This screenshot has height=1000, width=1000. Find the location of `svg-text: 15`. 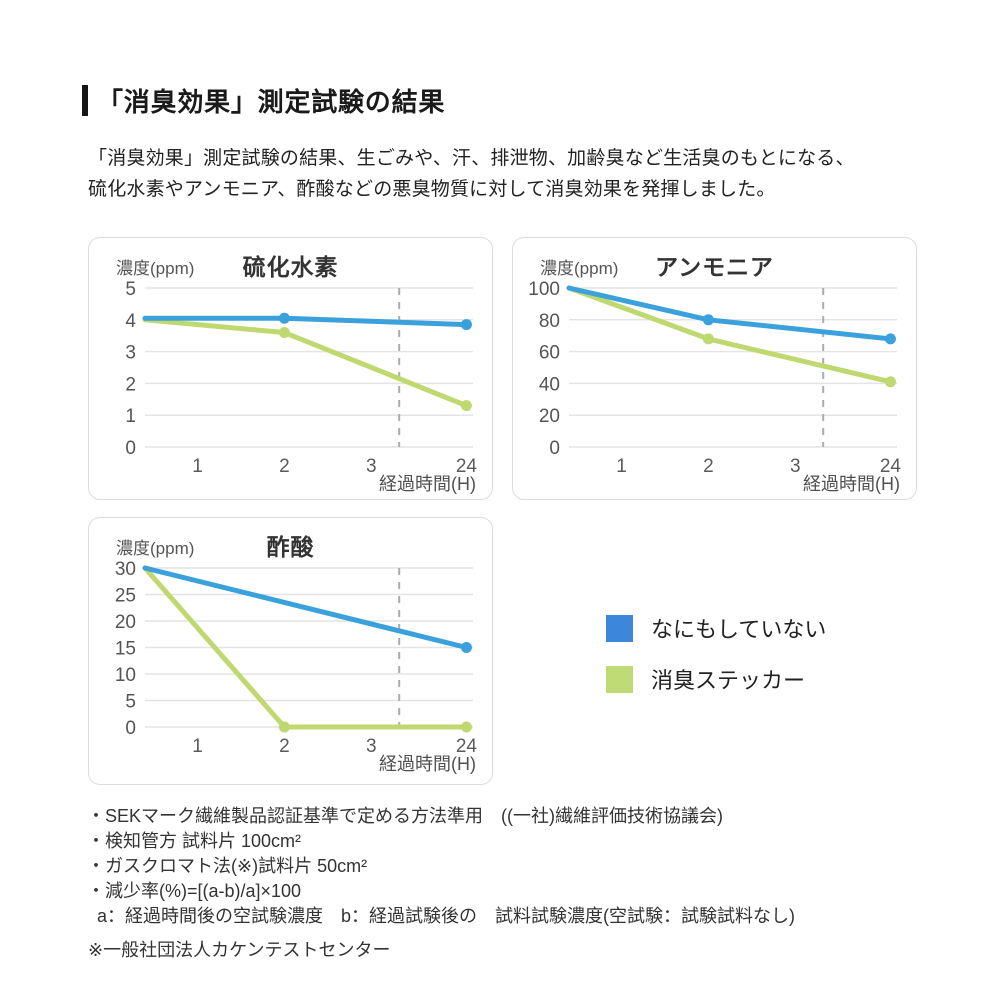

svg-text: 15 is located at coordinates (125, 649).